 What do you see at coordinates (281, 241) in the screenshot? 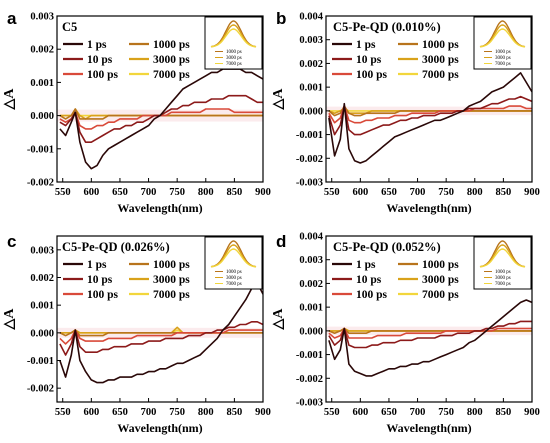
I see `panel-letter: d` at bounding box center [281, 241].